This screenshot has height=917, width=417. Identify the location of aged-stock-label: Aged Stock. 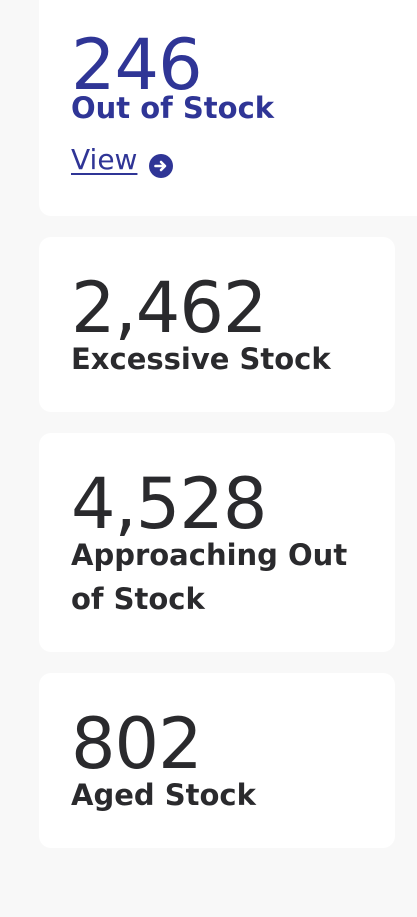
(163, 795).